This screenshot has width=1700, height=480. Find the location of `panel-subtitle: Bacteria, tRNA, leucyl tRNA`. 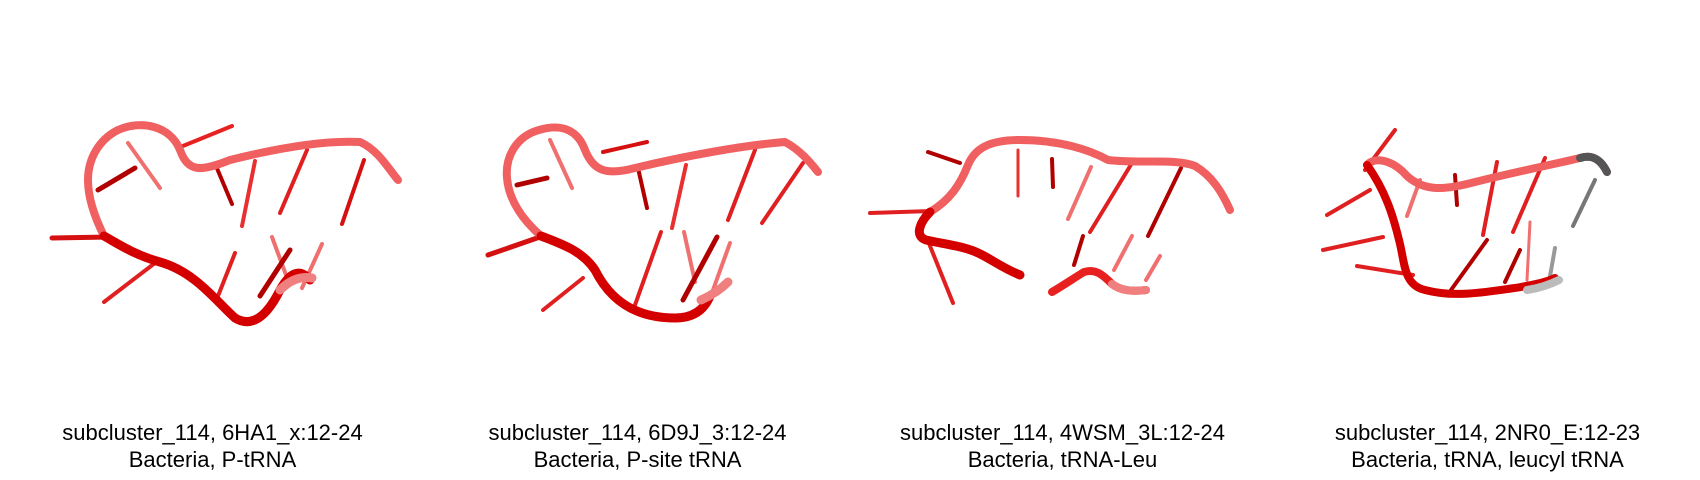

panel-subtitle: Bacteria, tRNA, leucyl tRNA is located at coordinates (1487, 459).